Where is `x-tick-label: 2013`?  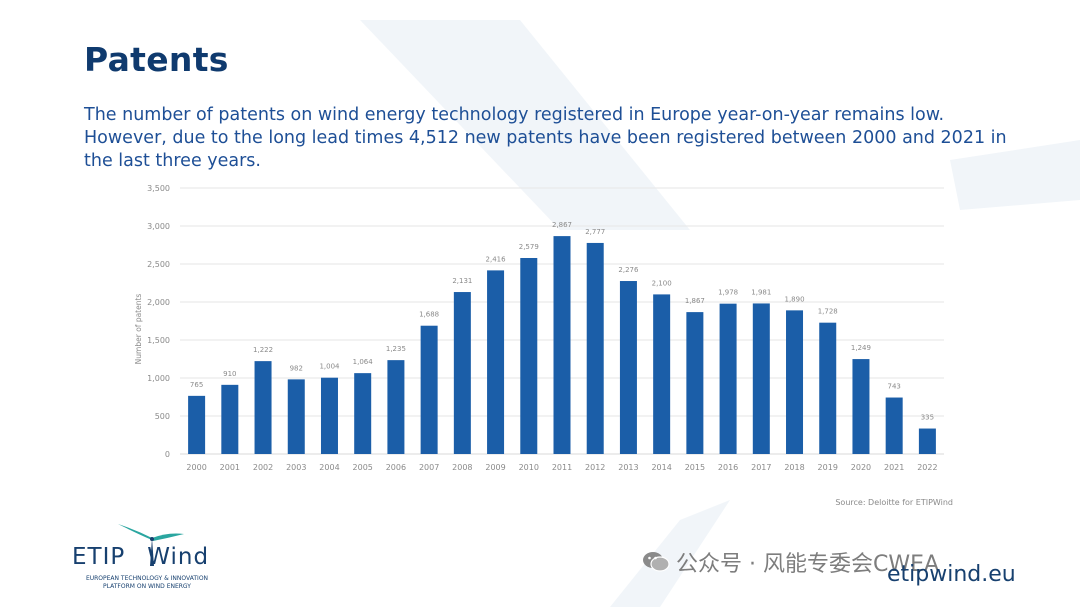 x-tick-label: 2013 is located at coordinates (628, 467).